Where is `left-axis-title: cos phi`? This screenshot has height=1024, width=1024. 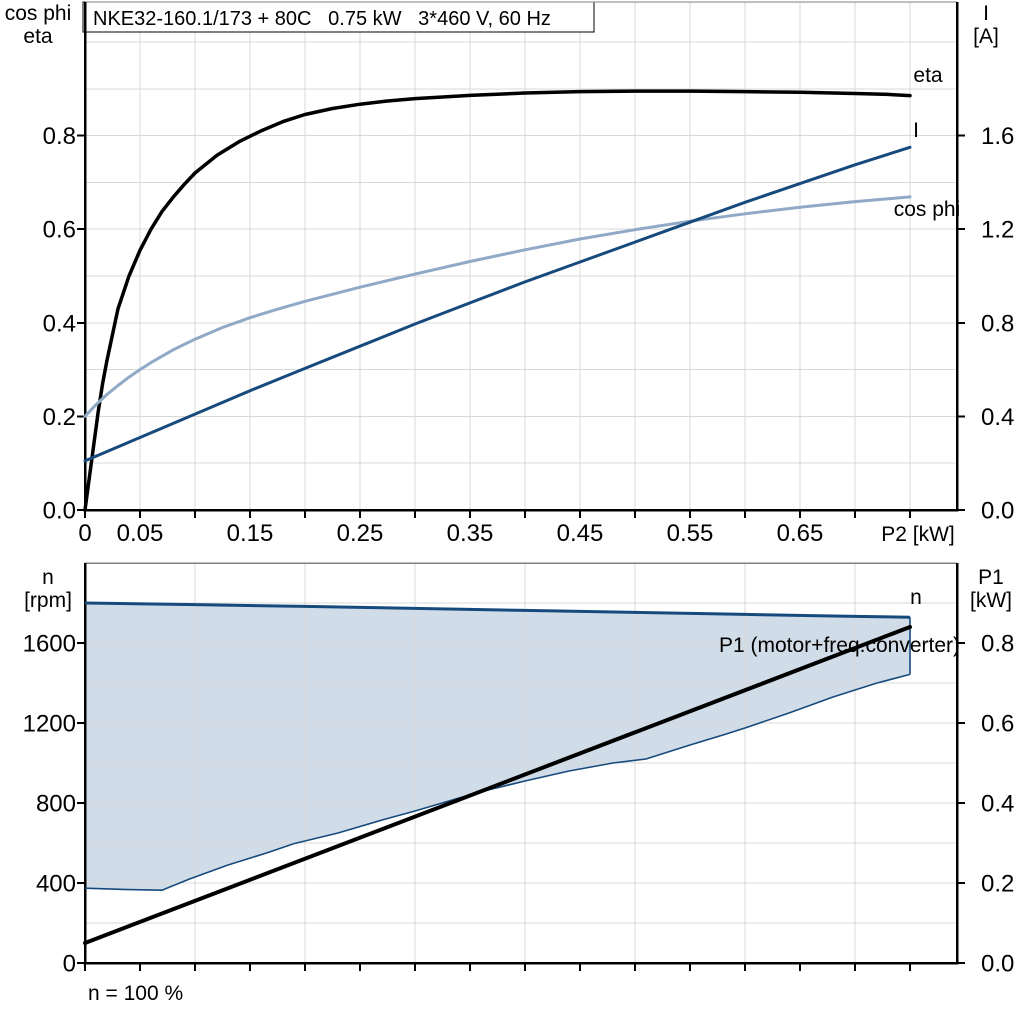 left-axis-title: cos phi is located at coordinates (38, 13).